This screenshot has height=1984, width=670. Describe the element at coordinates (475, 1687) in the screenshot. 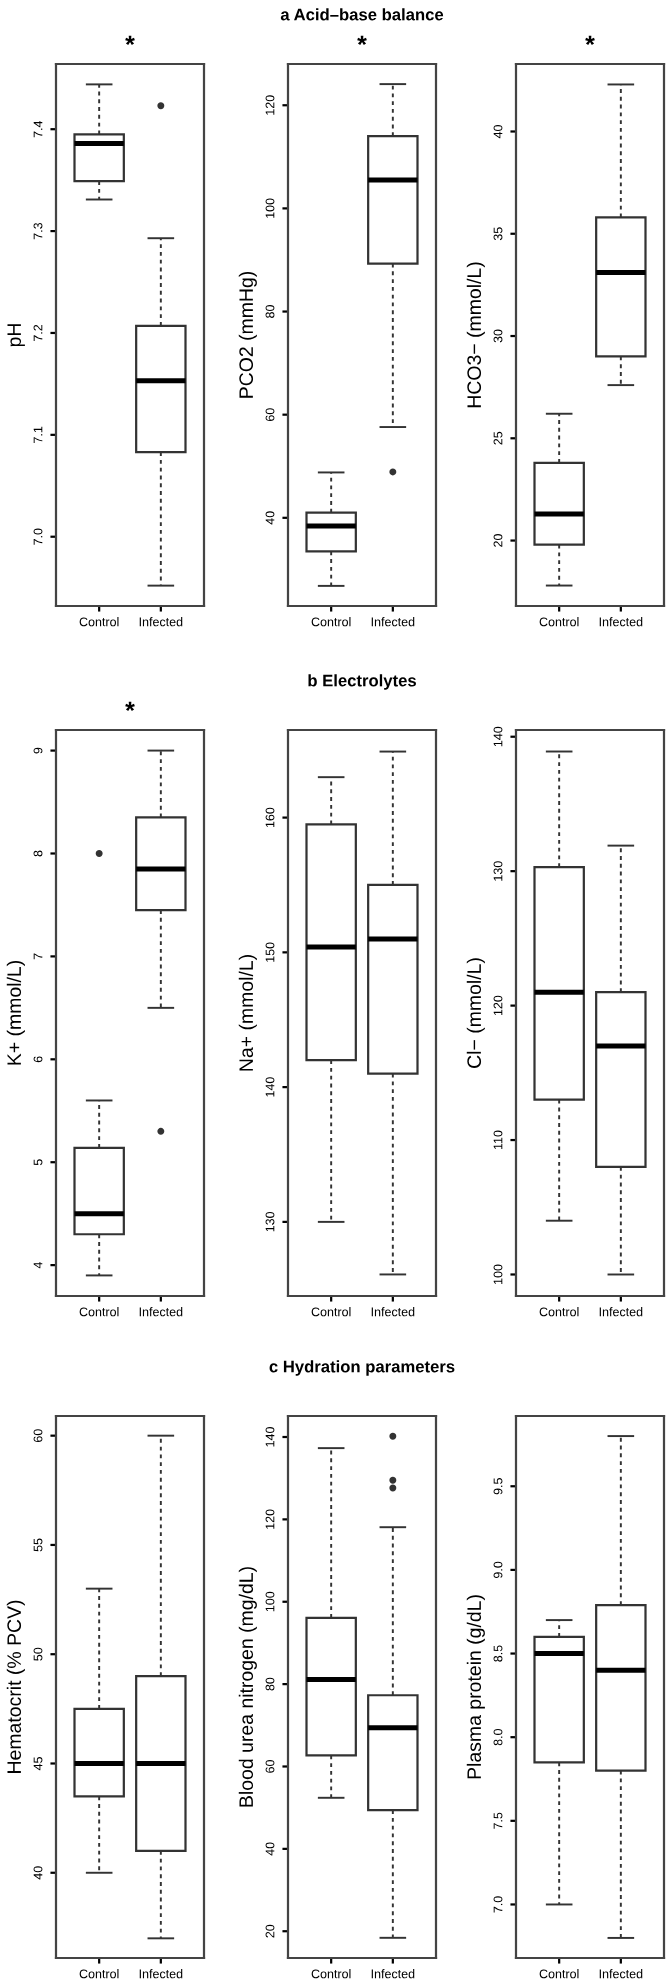

I see `y-axis-title: Plasma protein (g/dL)` at that location.